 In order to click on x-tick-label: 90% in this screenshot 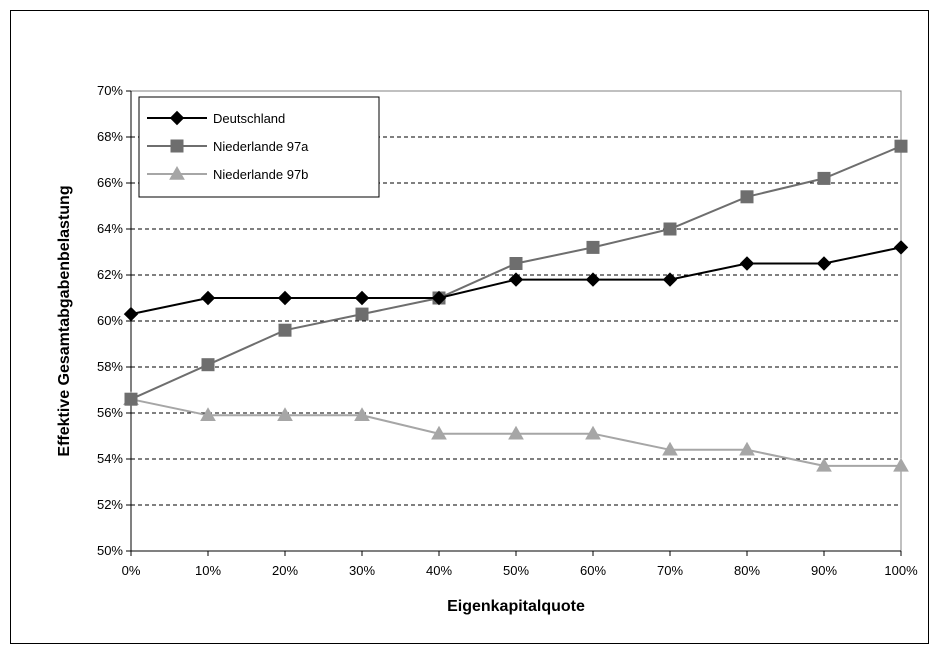, I will do `click(824, 570)`.